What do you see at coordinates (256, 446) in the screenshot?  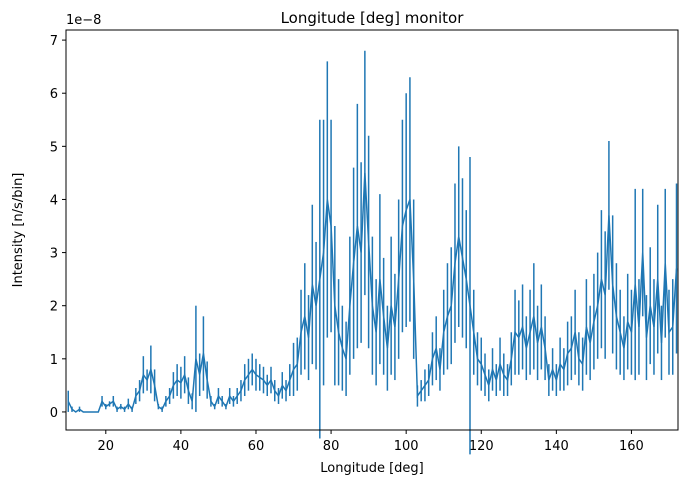 I see `x-tick-label: 60` at bounding box center [256, 446].